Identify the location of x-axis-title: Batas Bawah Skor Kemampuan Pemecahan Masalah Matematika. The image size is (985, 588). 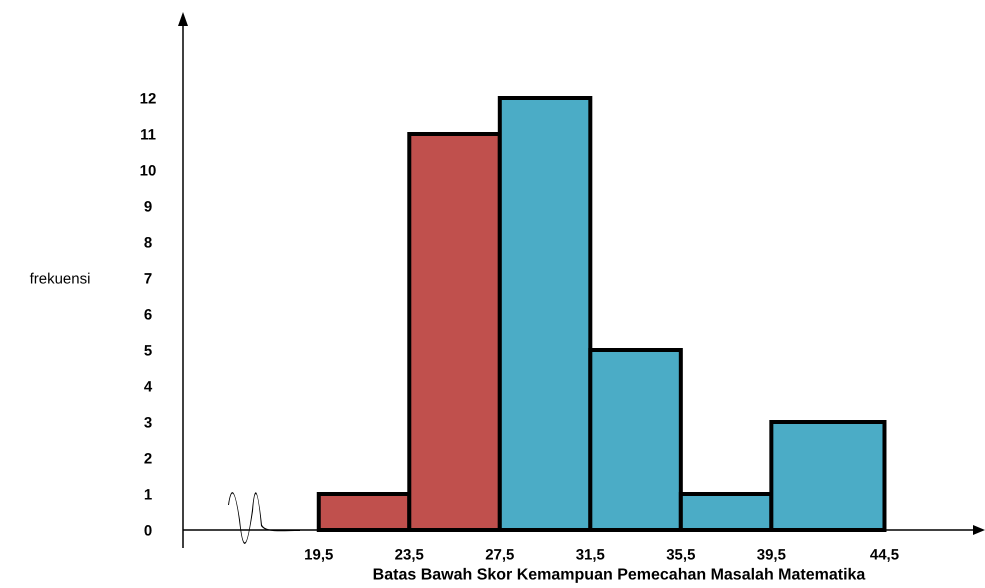
(619, 575).